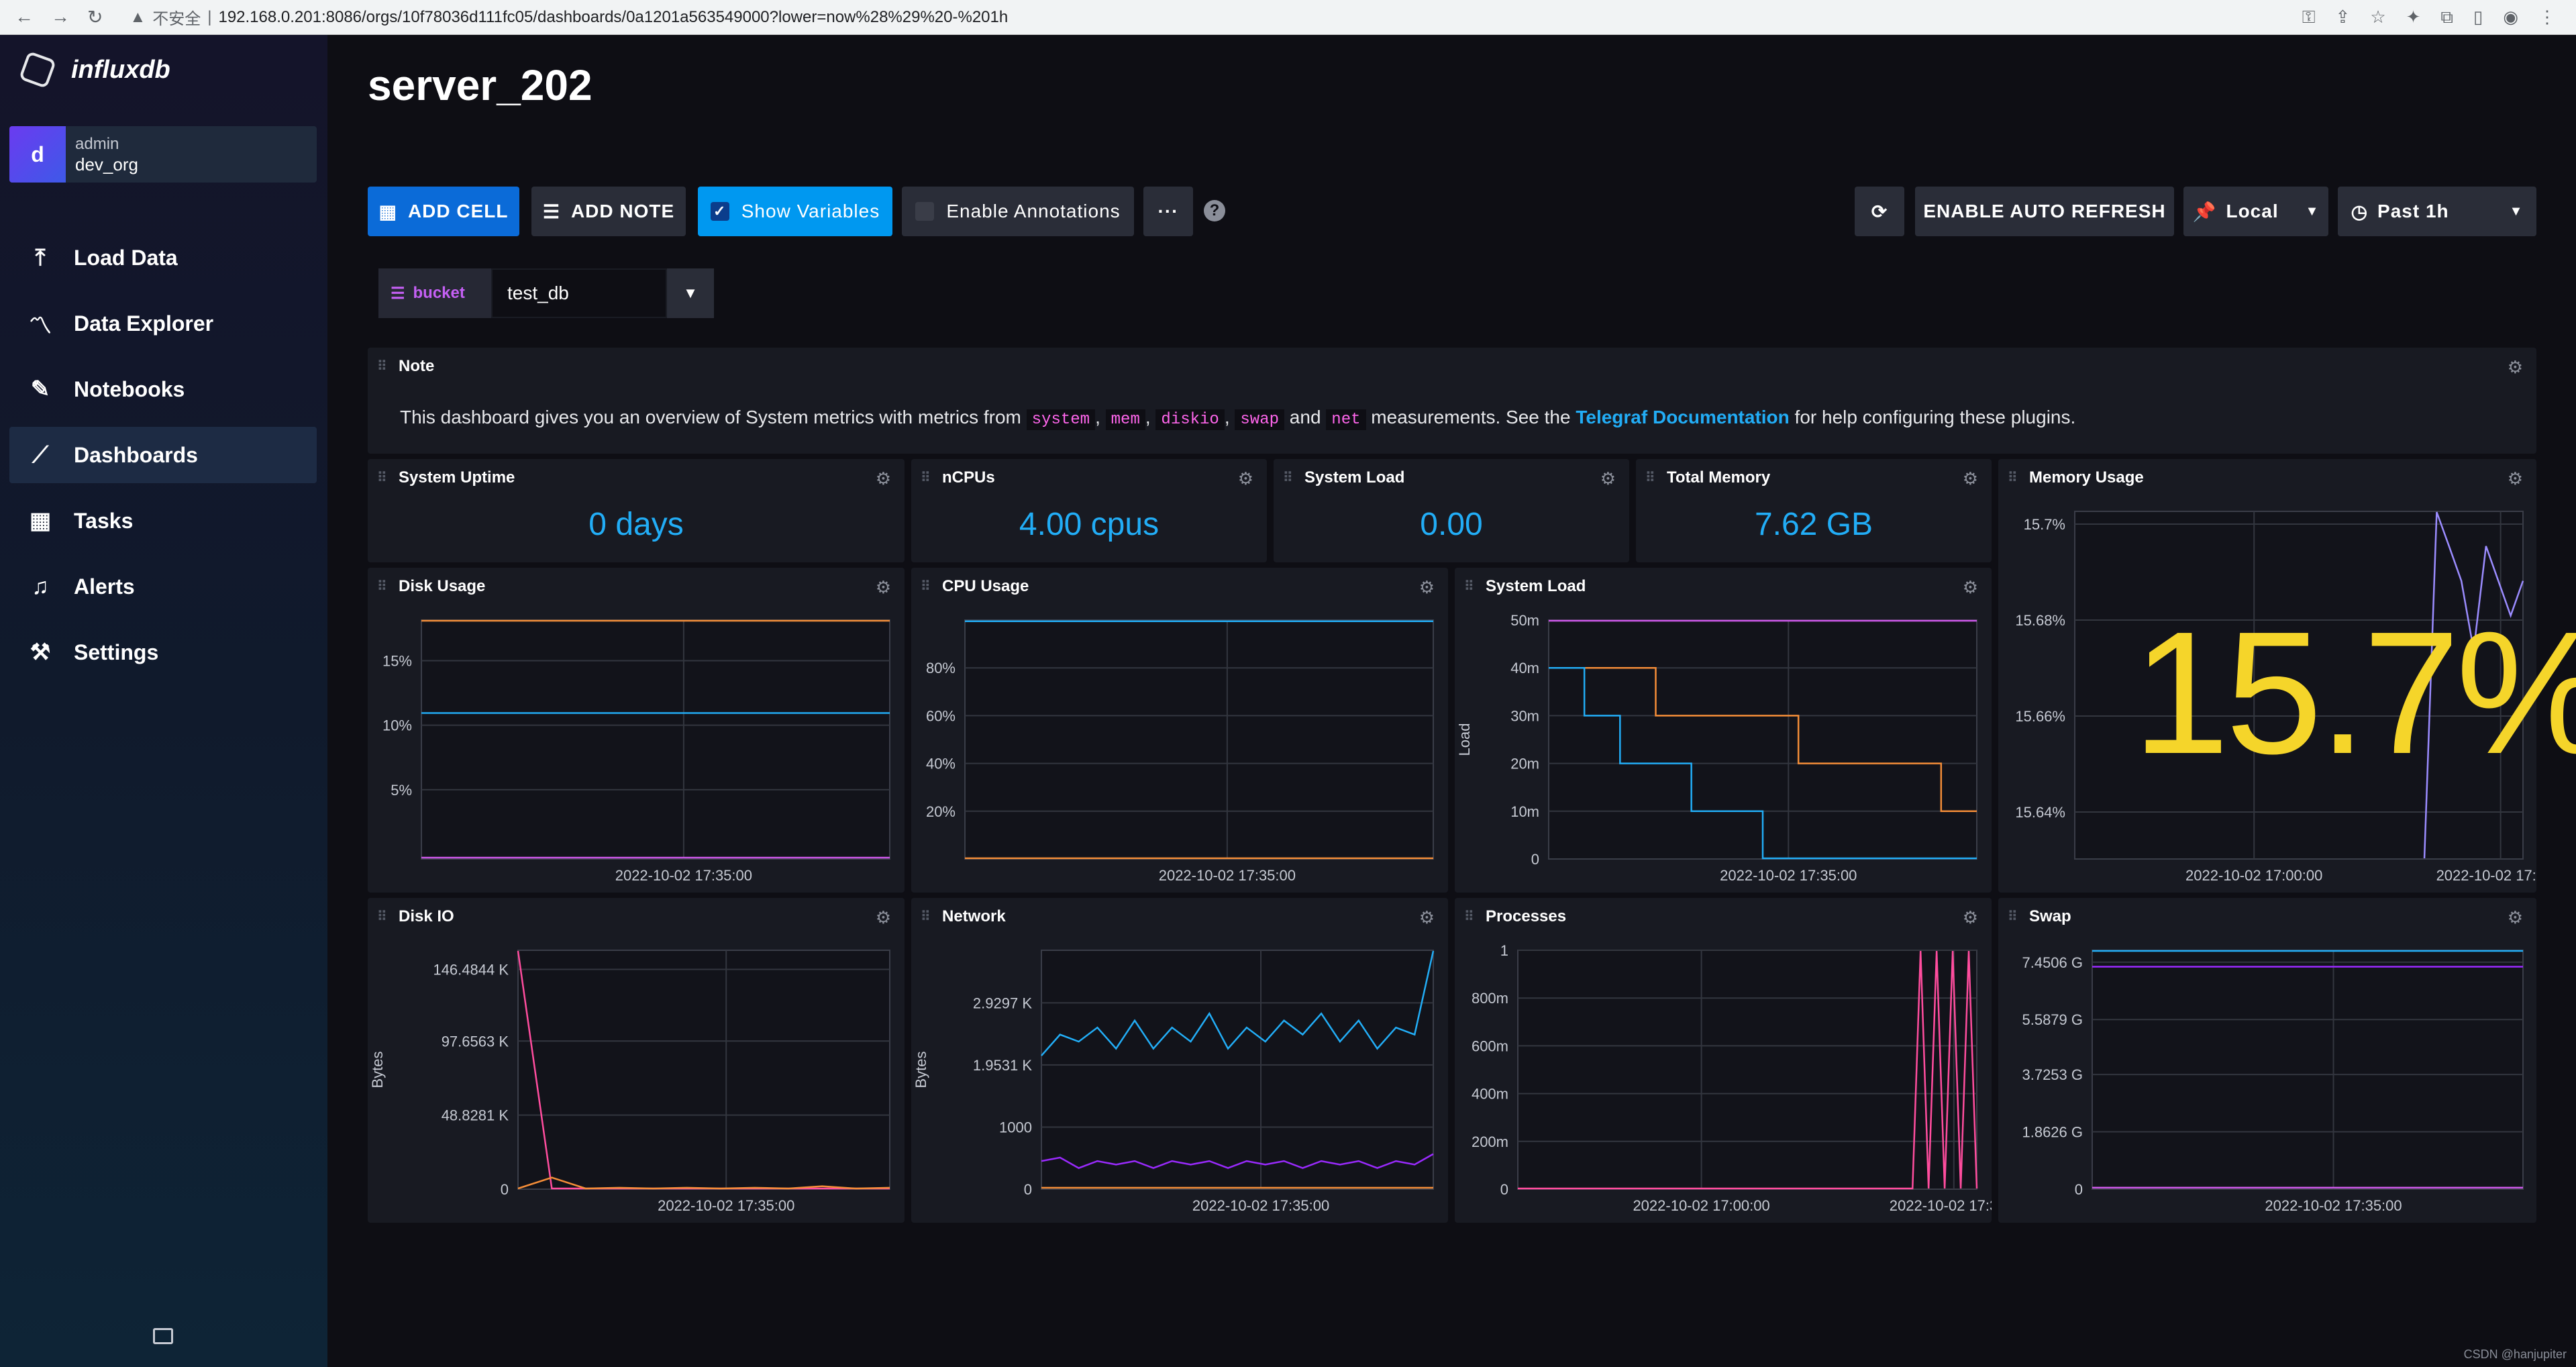 The width and height of the screenshot is (2576, 1367). I want to click on note-sep: ,, so click(1097, 417).